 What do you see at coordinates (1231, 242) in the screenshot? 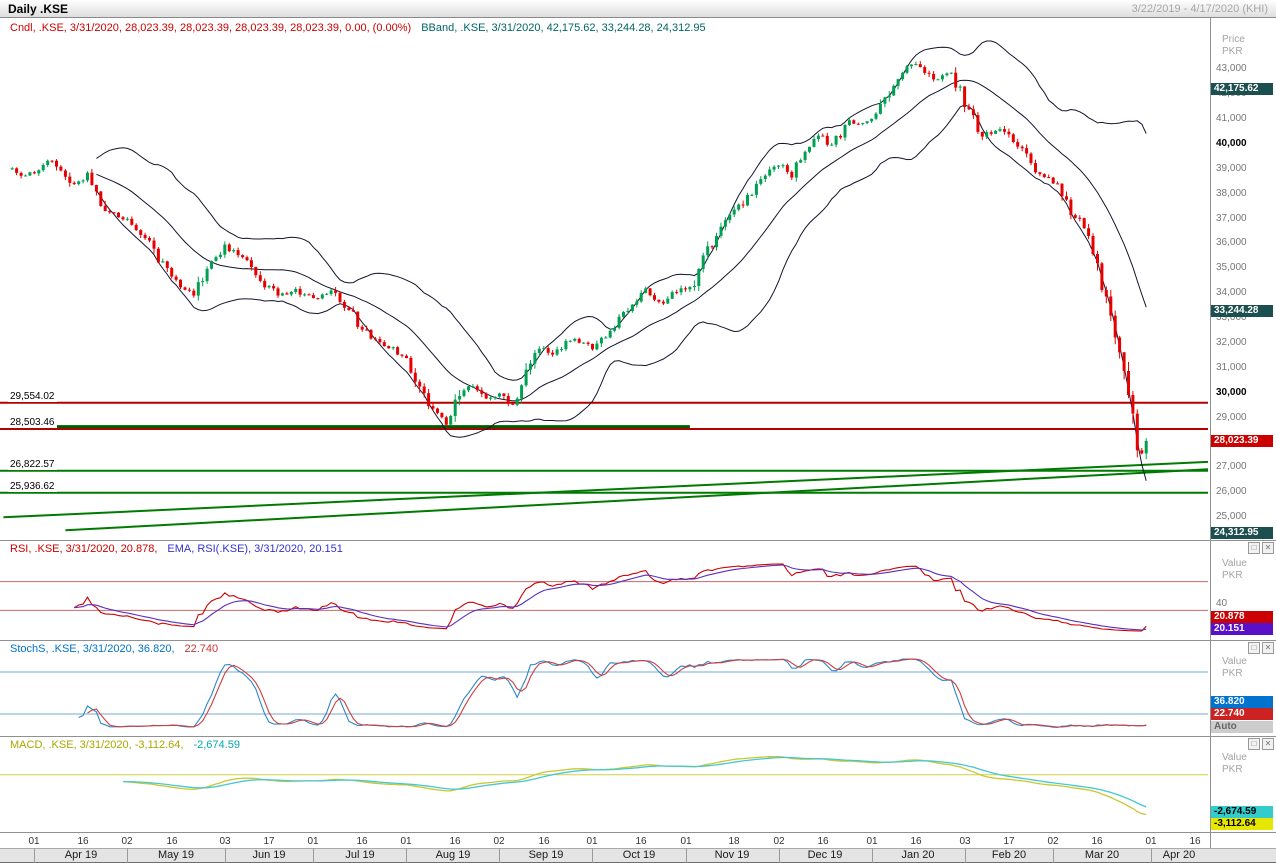
I see `price-axis-tick: 36,000` at bounding box center [1231, 242].